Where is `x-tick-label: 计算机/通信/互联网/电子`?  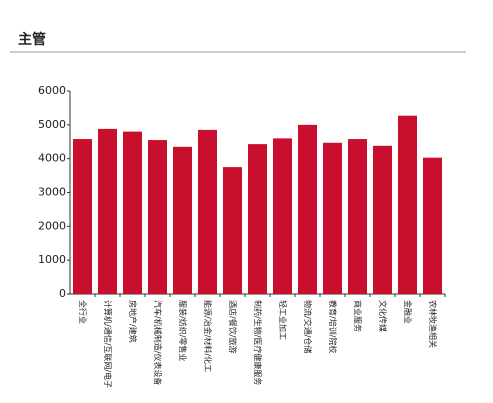
x-tick-label: 计算机/通信/互联网/电子 is located at coordinates (108, 344).